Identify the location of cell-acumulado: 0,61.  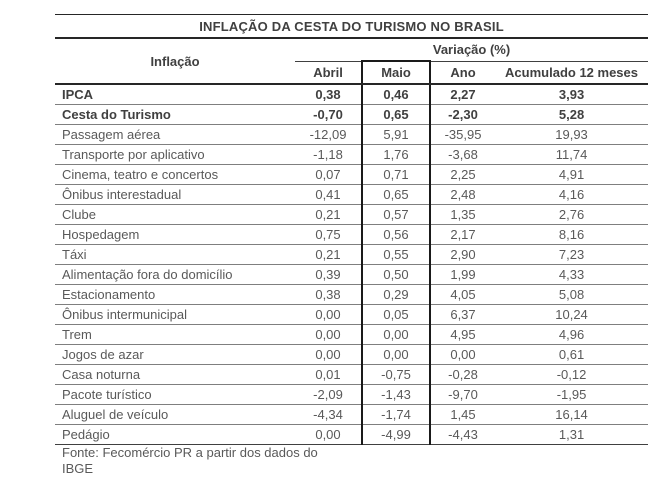
(572, 354).